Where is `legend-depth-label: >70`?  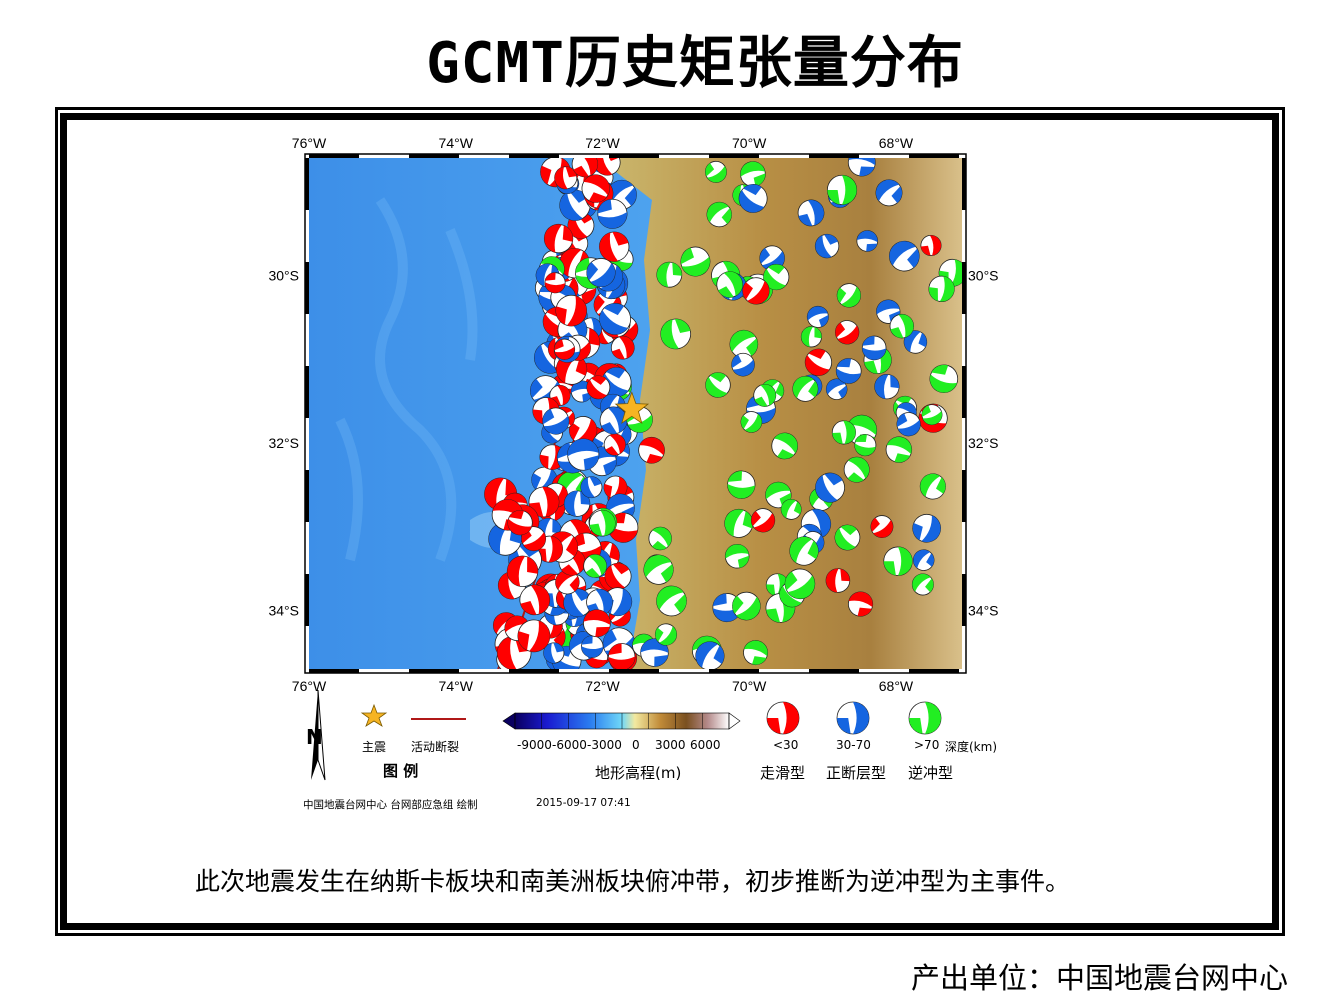 legend-depth-label: >70 is located at coordinates (927, 745).